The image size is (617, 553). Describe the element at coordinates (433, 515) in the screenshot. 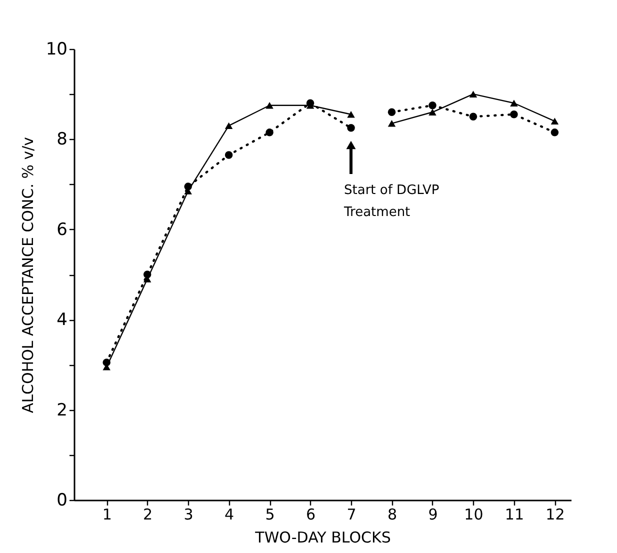

I see `x-tick-label: 9` at that location.